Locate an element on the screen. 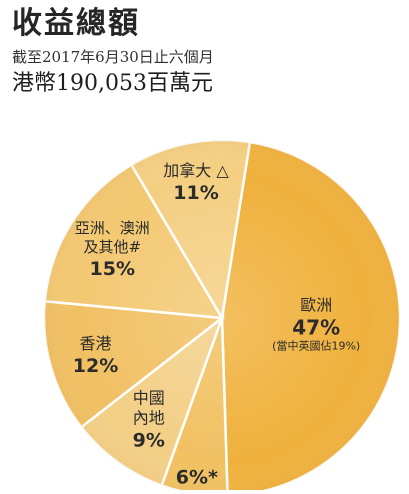  slice-label: 加拿大 △ is located at coordinates (196, 170).